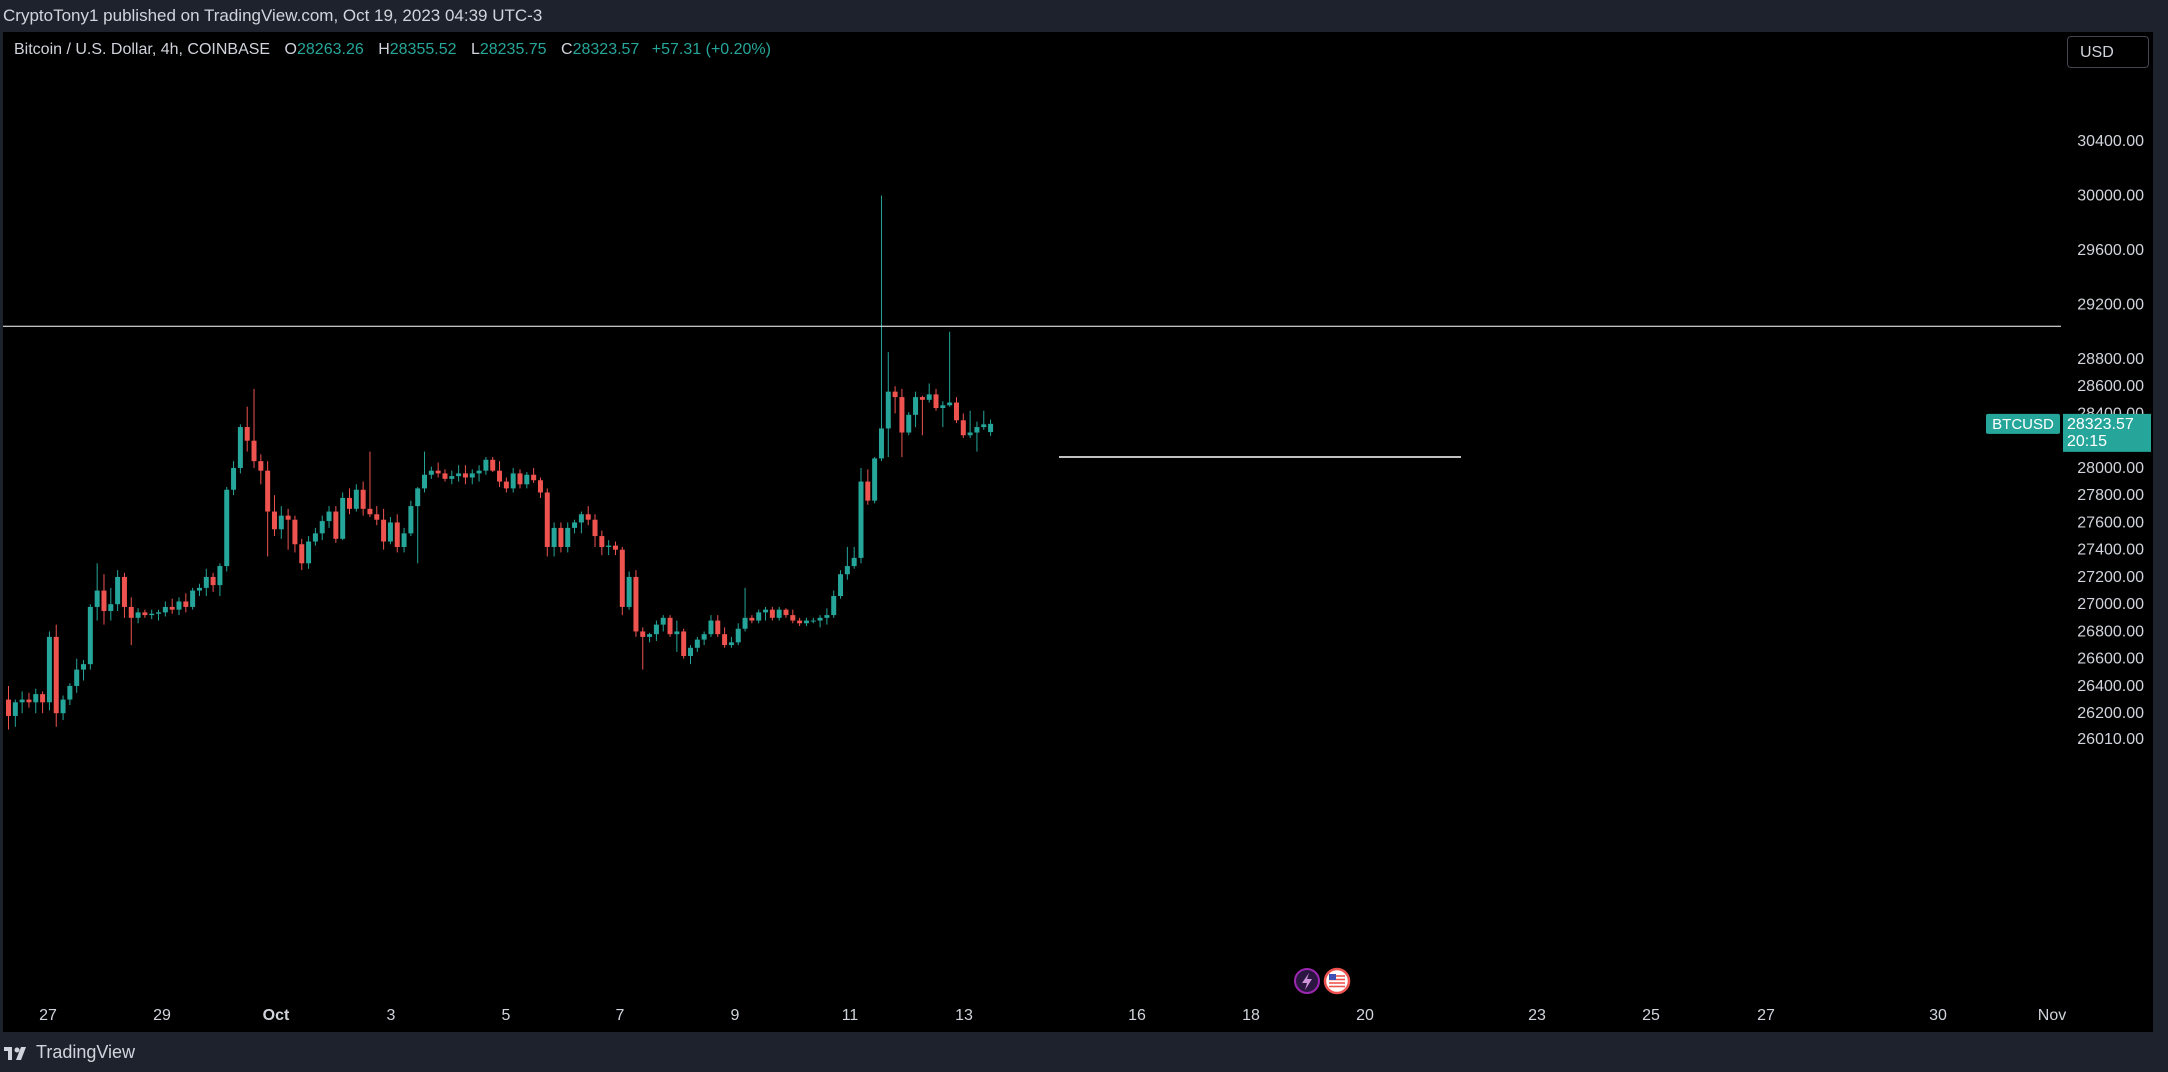 The height and width of the screenshot is (1072, 2168). I want to click on tradingview-logo-icon, so click(15, 1053).